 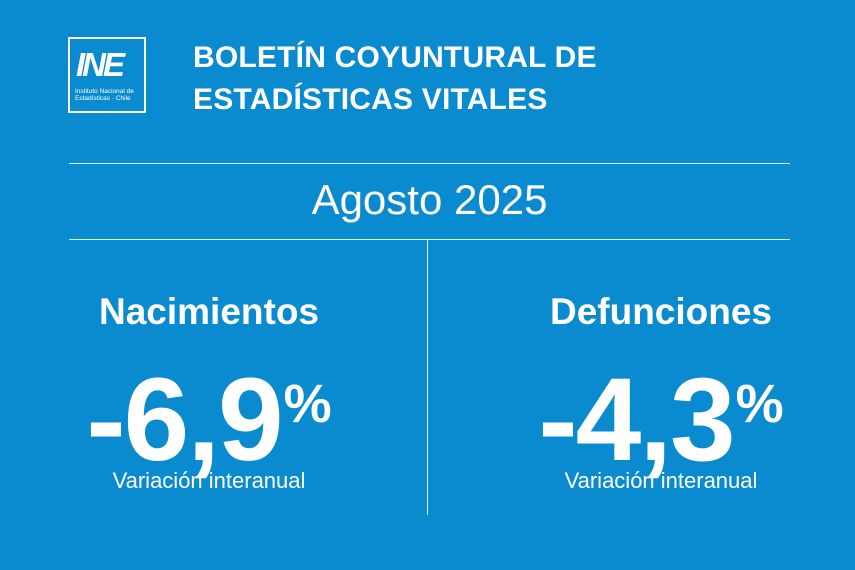 I want to click on stat-label: Defunciones, so click(x=661, y=311).